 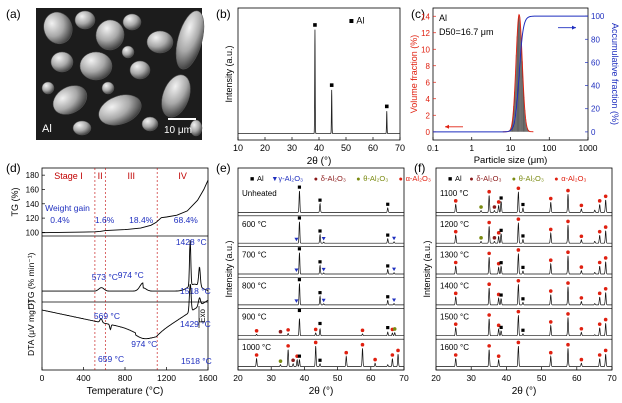 What do you see at coordinates (33, 189) in the screenshot?
I see `tg-ytick-label-d: 160` at bounding box center [33, 189].